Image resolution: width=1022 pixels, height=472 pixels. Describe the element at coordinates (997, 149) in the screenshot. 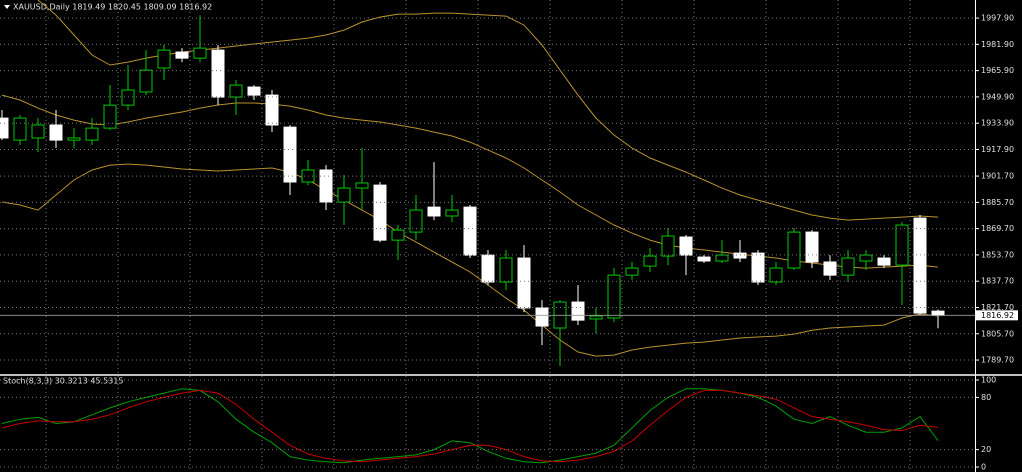

I see `y-tick-label: 1917.90` at that location.